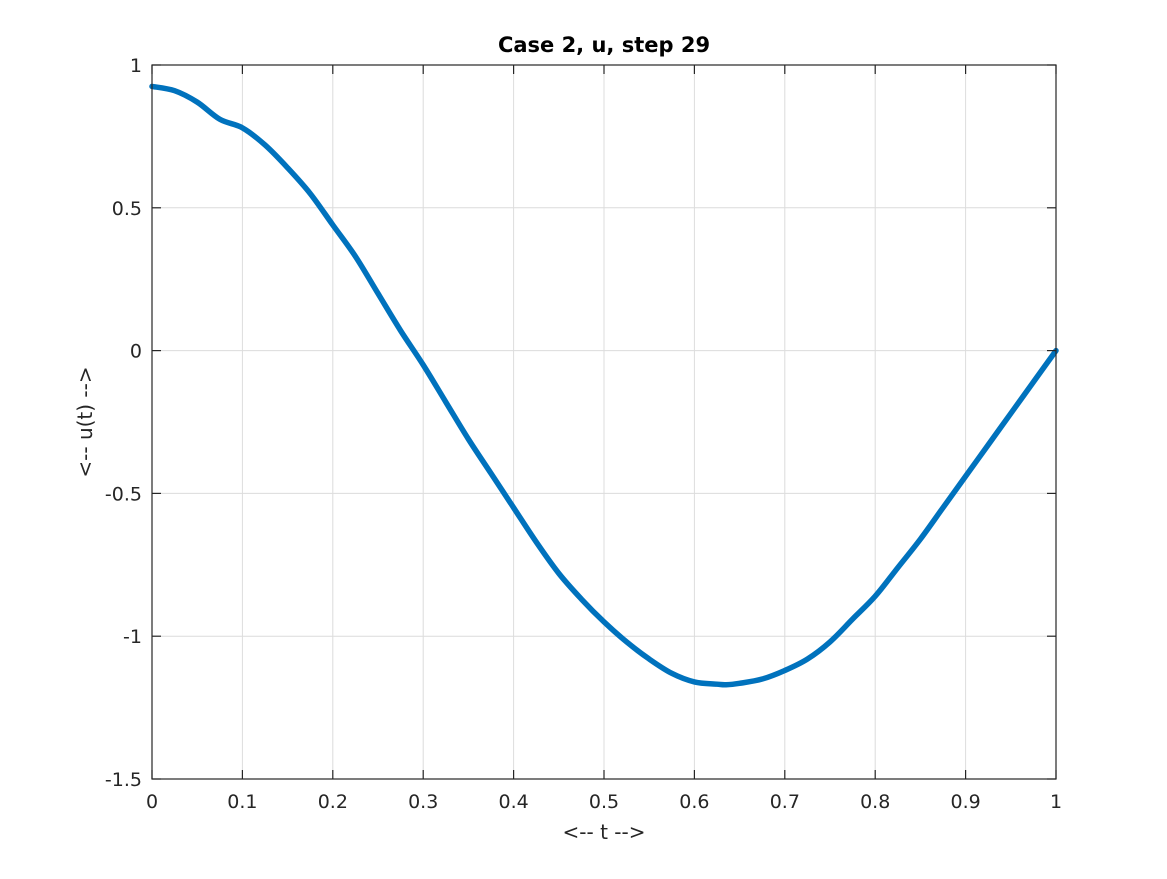 The width and height of the screenshot is (1167, 879). What do you see at coordinates (127, 209) in the screenshot?
I see `y-tick-label: 0.5` at bounding box center [127, 209].